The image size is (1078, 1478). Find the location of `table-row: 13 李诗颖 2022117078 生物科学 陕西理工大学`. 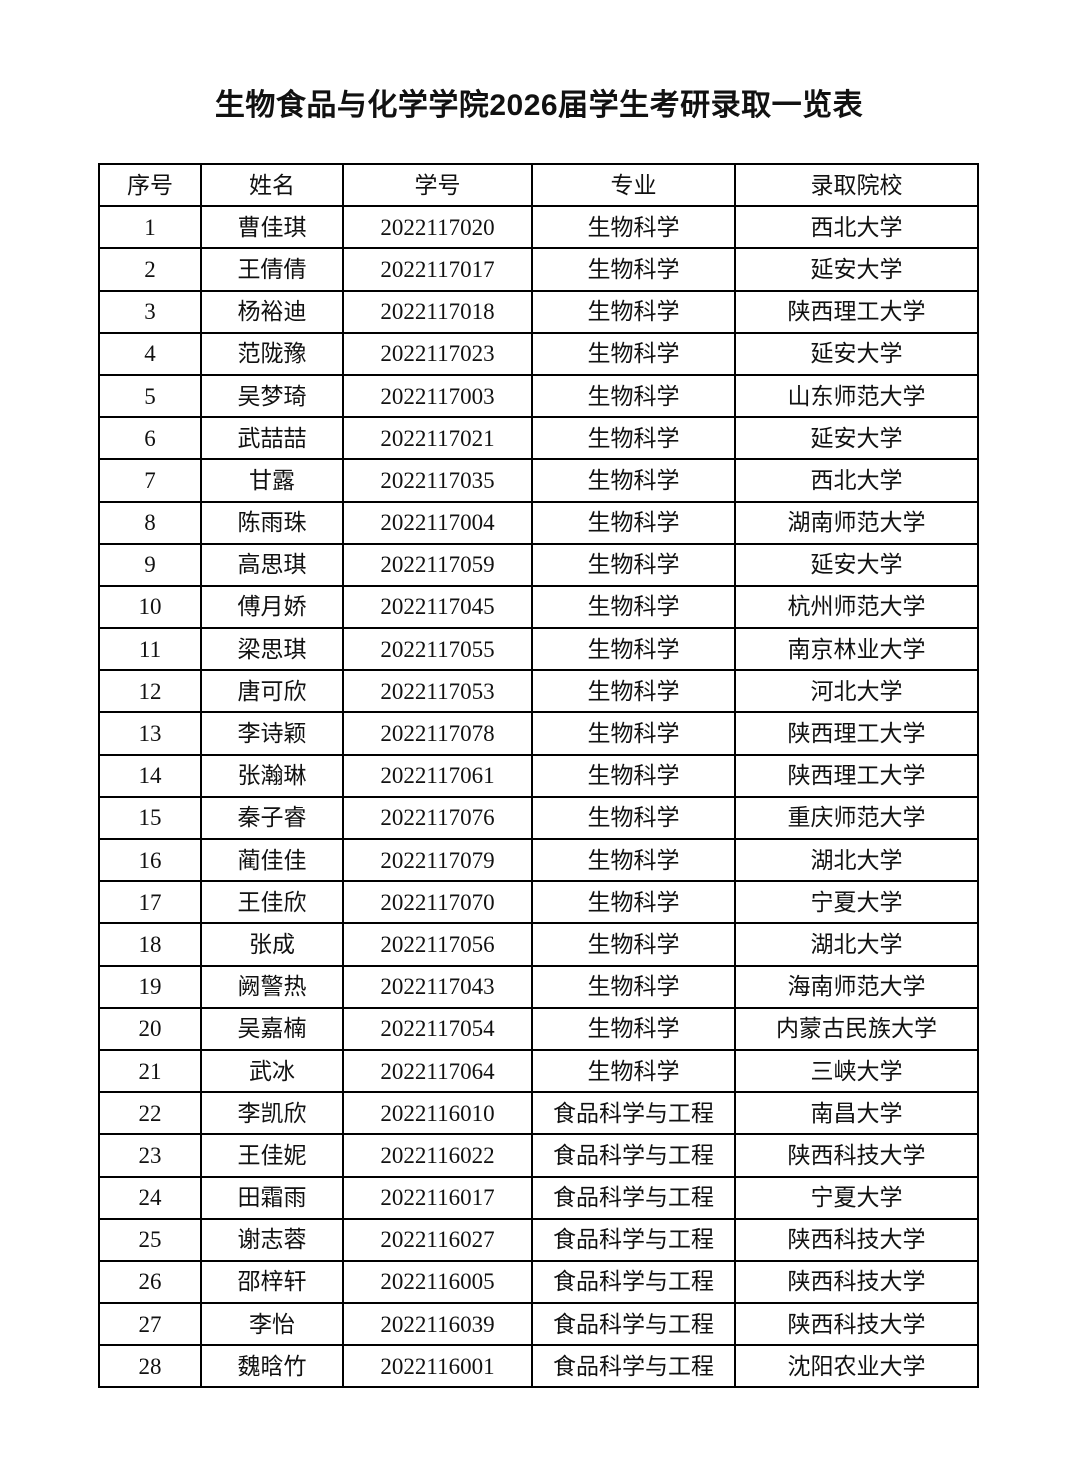

table-row: 13 李诗颖 2022117078 生物科学 陕西理工大学 is located at coordinates (538, 733).